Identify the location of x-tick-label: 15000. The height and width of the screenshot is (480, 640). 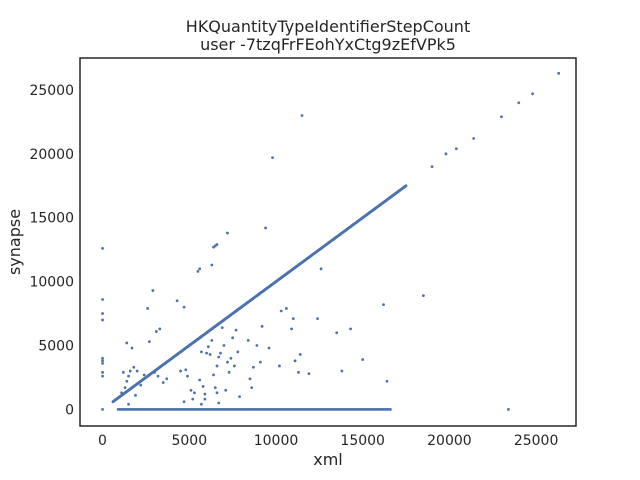
(362, 441).